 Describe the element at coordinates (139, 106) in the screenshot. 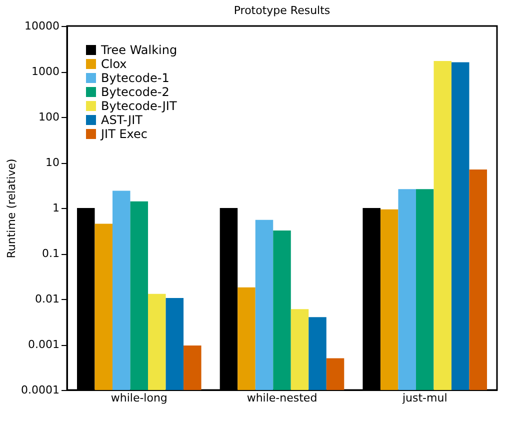

I see `legend-label: Bytecode-JIT` at that location.